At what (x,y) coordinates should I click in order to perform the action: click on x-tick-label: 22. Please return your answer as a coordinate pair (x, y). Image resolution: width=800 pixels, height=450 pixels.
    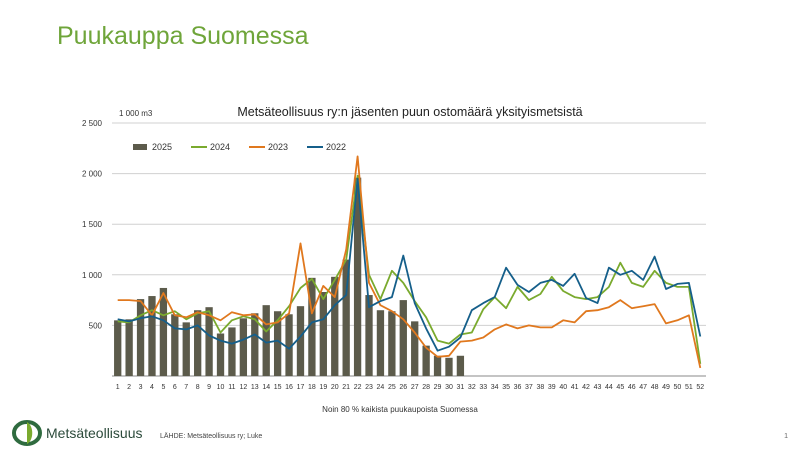
    Looking at the image, I should click on (358, 387).